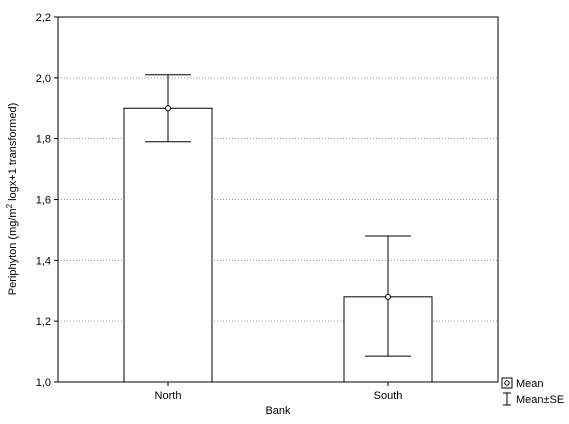  Describe the element at coordinates (43, 140) in the screenshot. I see `y-tick-label: 1,8` at that location.